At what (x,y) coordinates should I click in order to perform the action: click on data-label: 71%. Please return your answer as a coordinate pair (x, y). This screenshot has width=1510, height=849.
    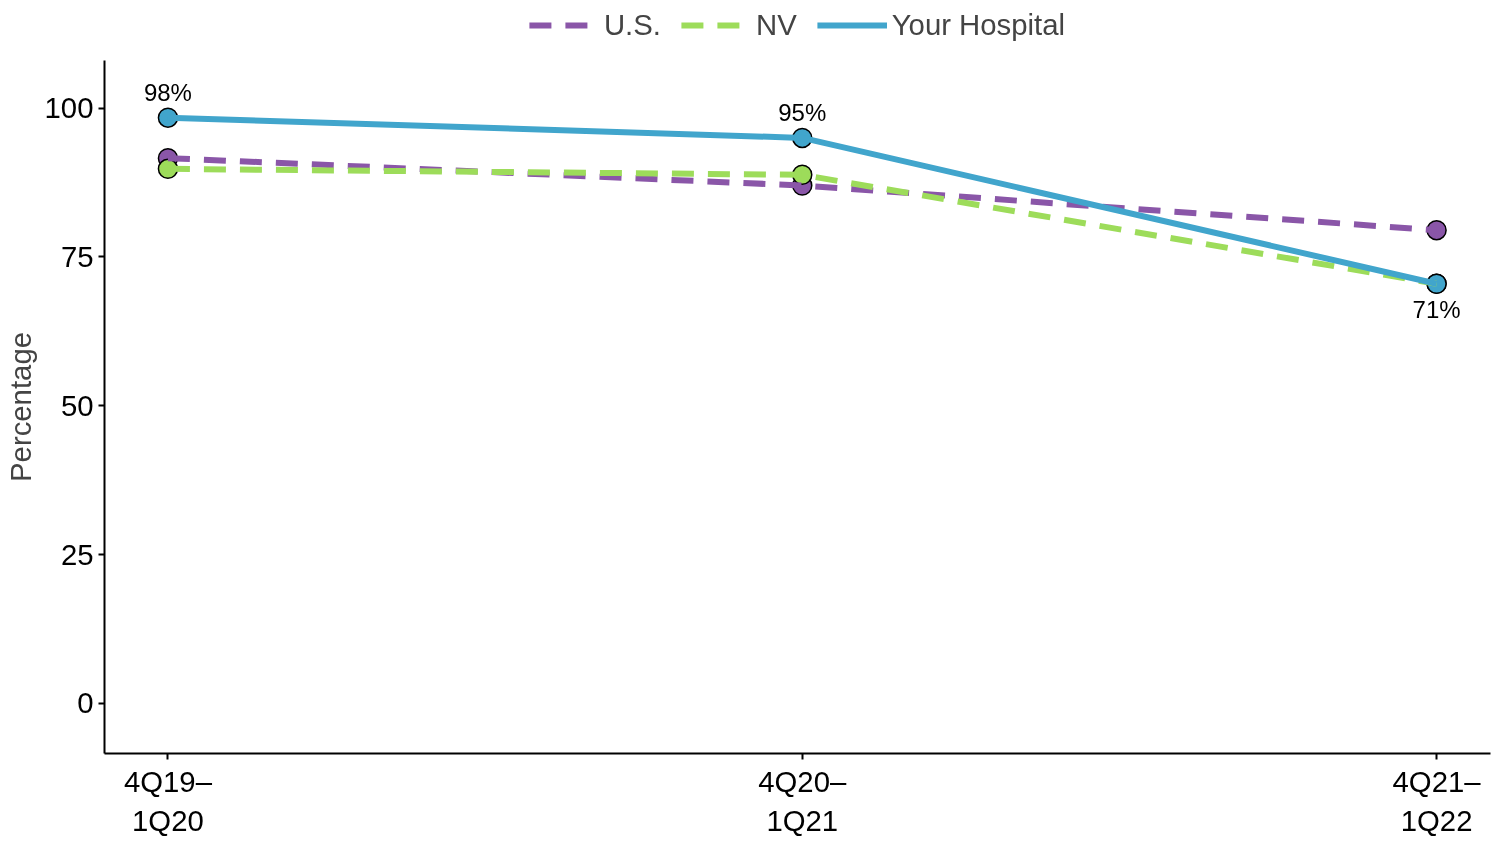
    Looking at the image, I should click on (1436, 309).